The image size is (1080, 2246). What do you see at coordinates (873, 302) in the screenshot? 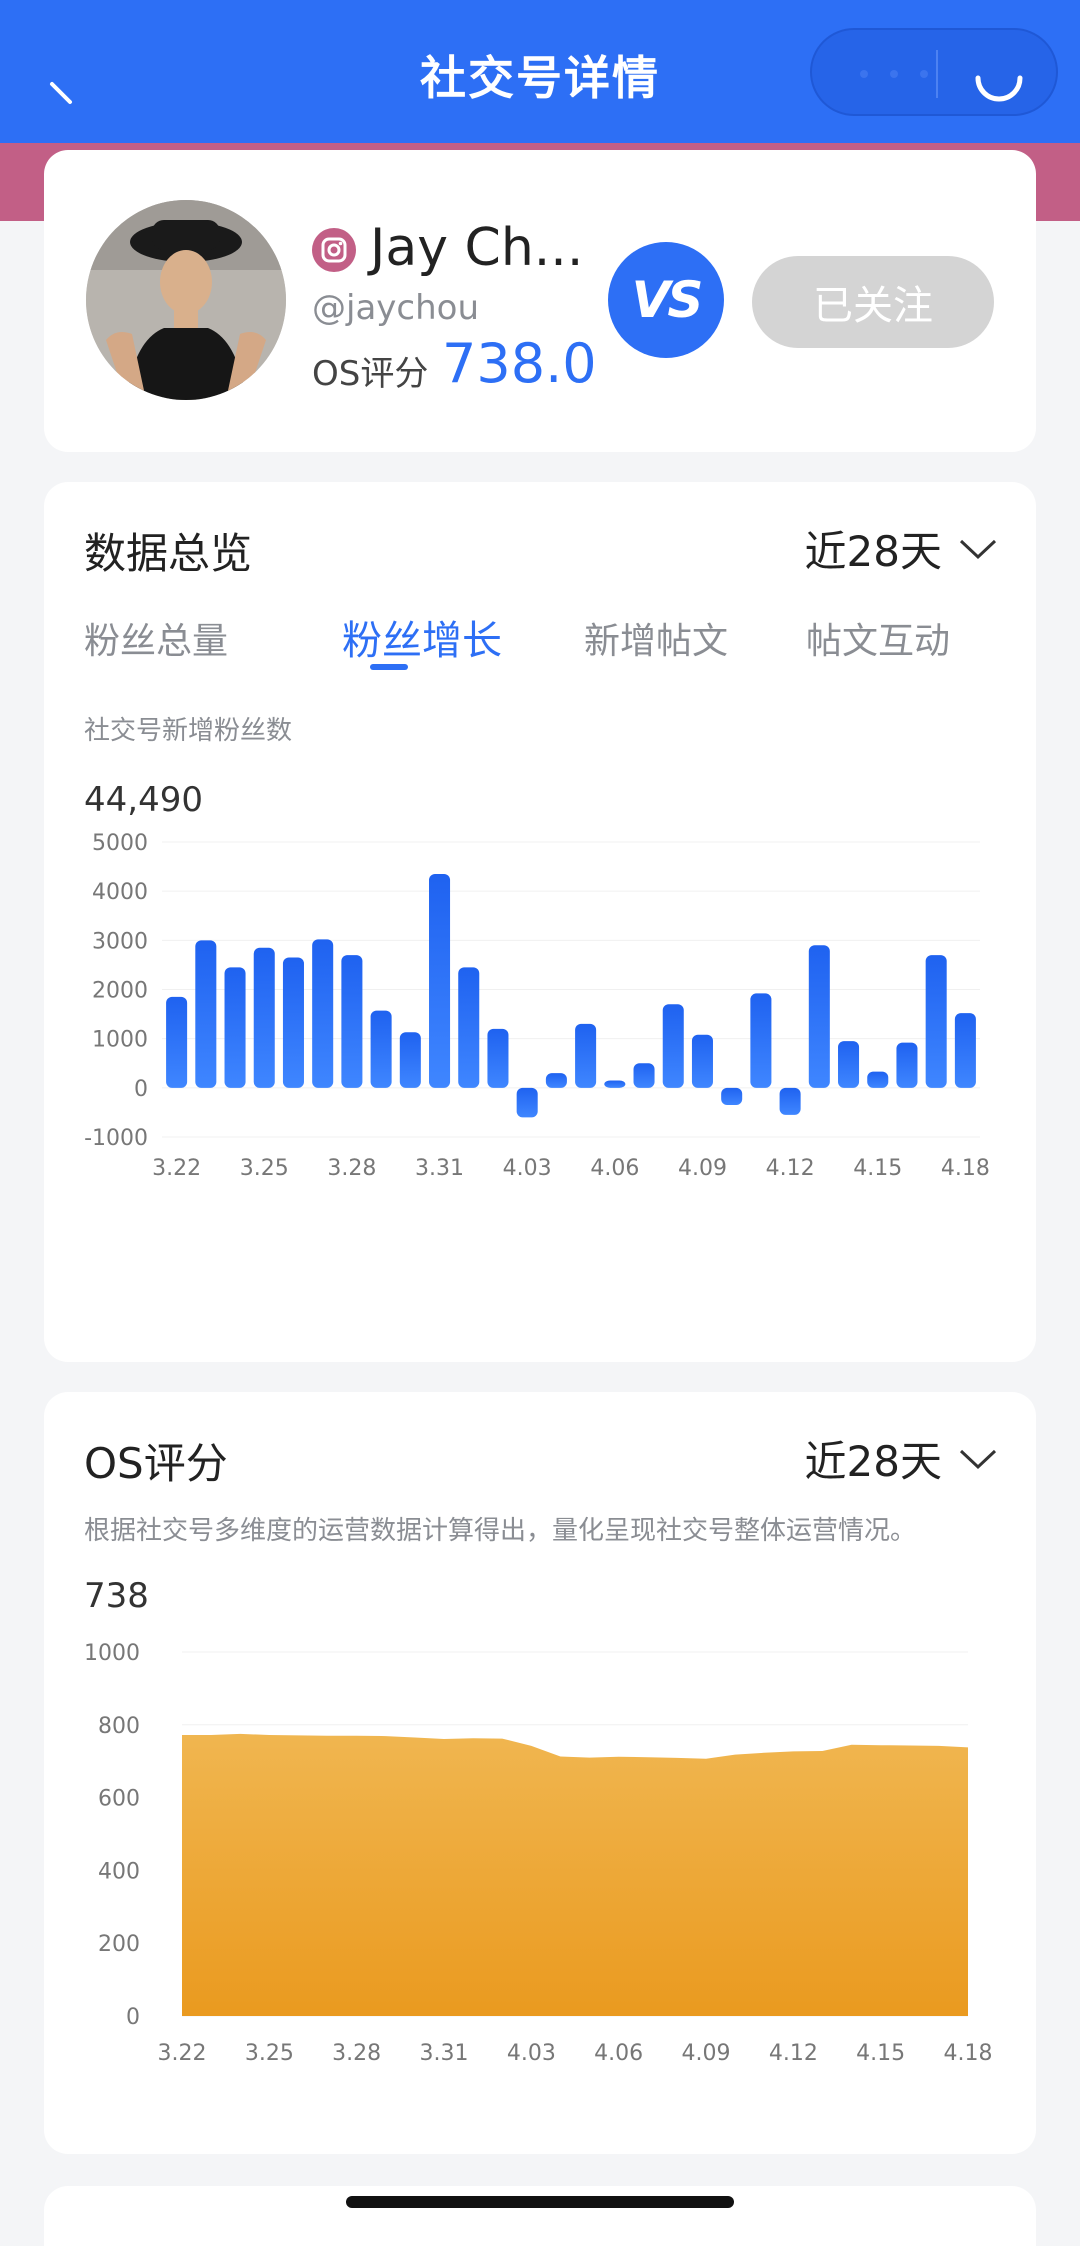
I see `follow-button: 已关注` at bounding box center [873, 302].